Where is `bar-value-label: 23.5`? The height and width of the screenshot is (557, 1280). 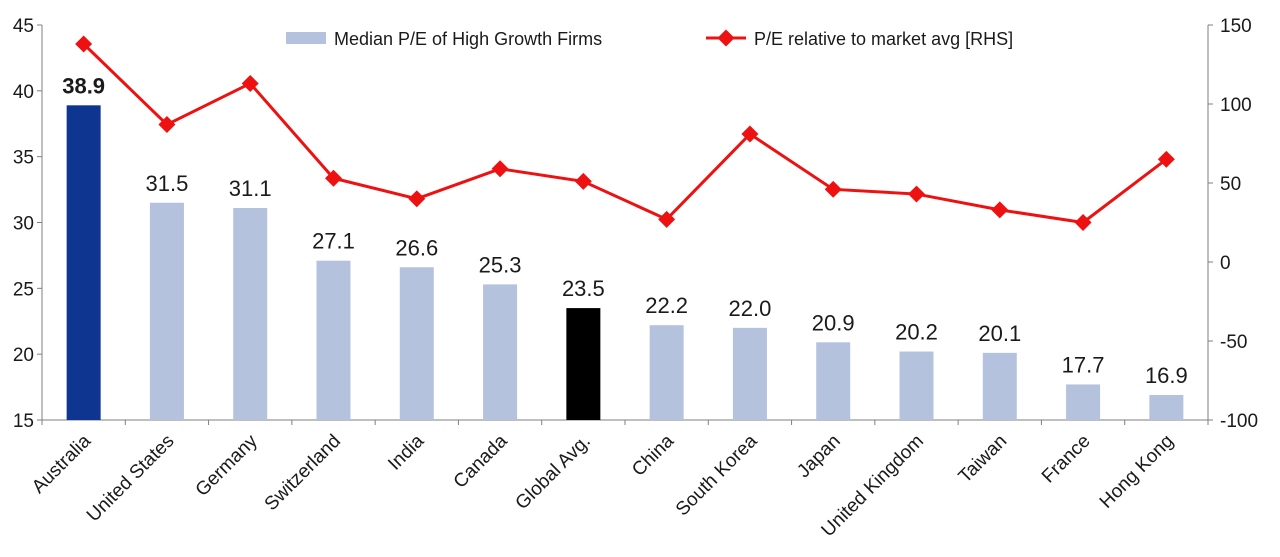
bar-value-label: 23.5 is located at coordinates (583, 288).